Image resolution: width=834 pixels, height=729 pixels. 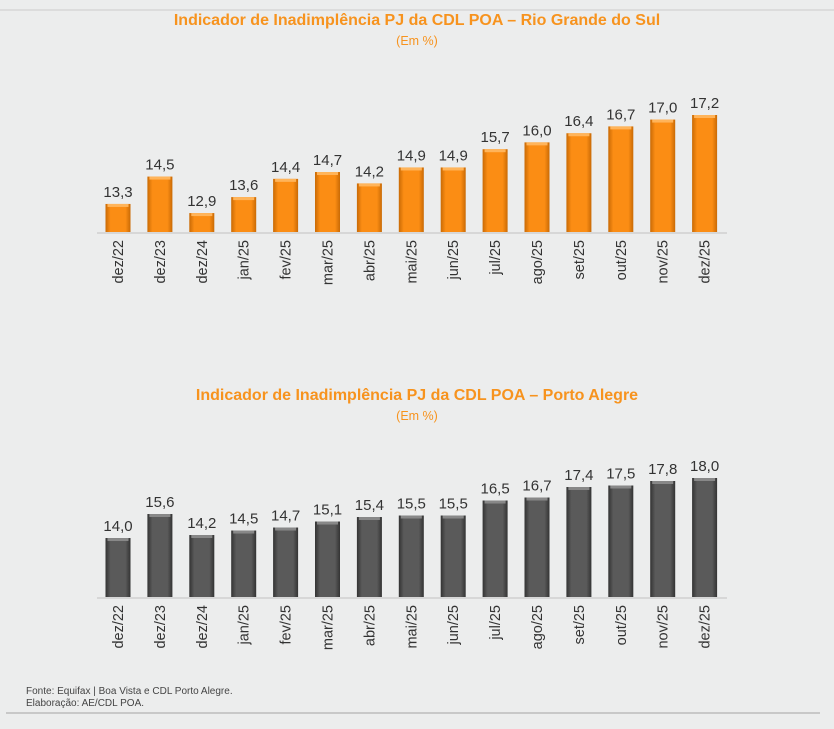 I want to click on chart2-tick-label: ago/25, so click(x=538, y=627).